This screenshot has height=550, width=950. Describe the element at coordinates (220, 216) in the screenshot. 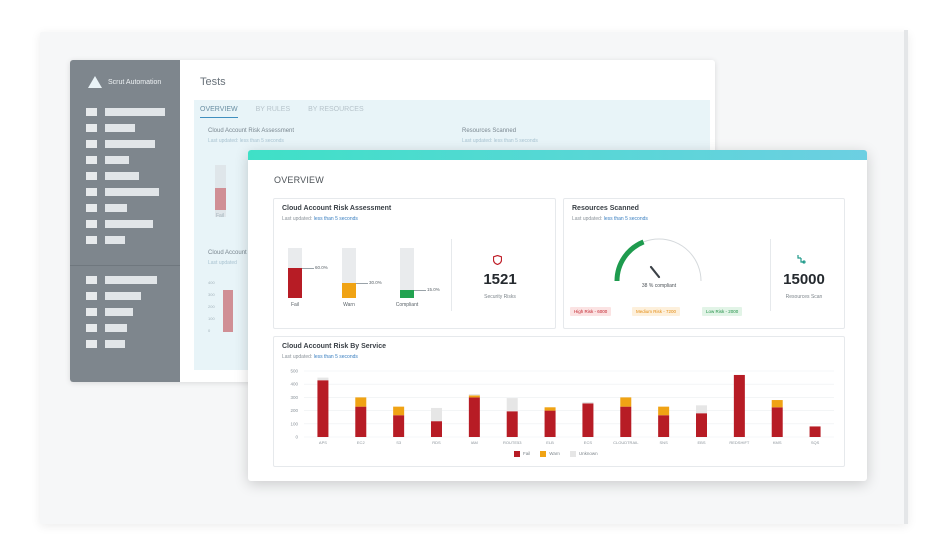

I see `back-fail-label: Fail` at that location.